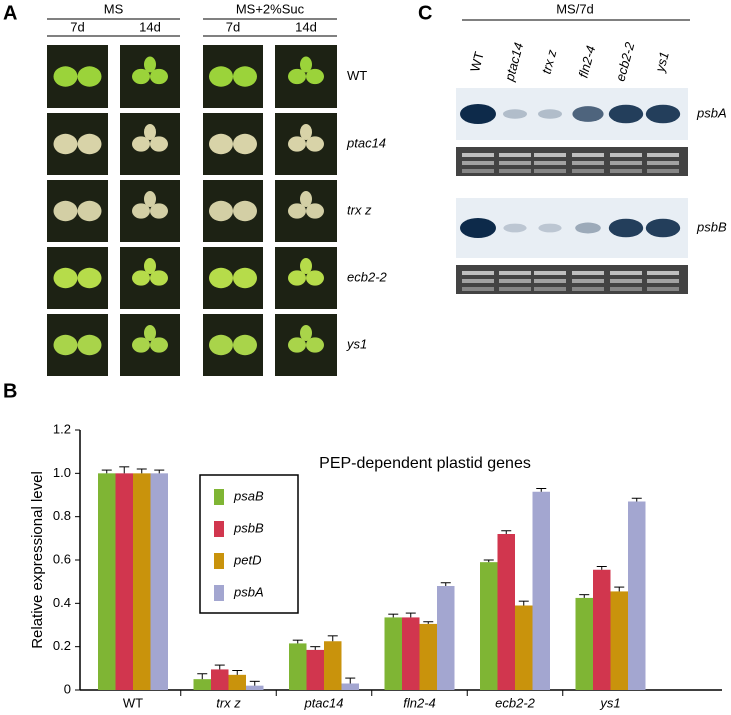  Describe the element at coordinates (662, 62) in the screenshot. I see `lane-label: ys1` at that location.